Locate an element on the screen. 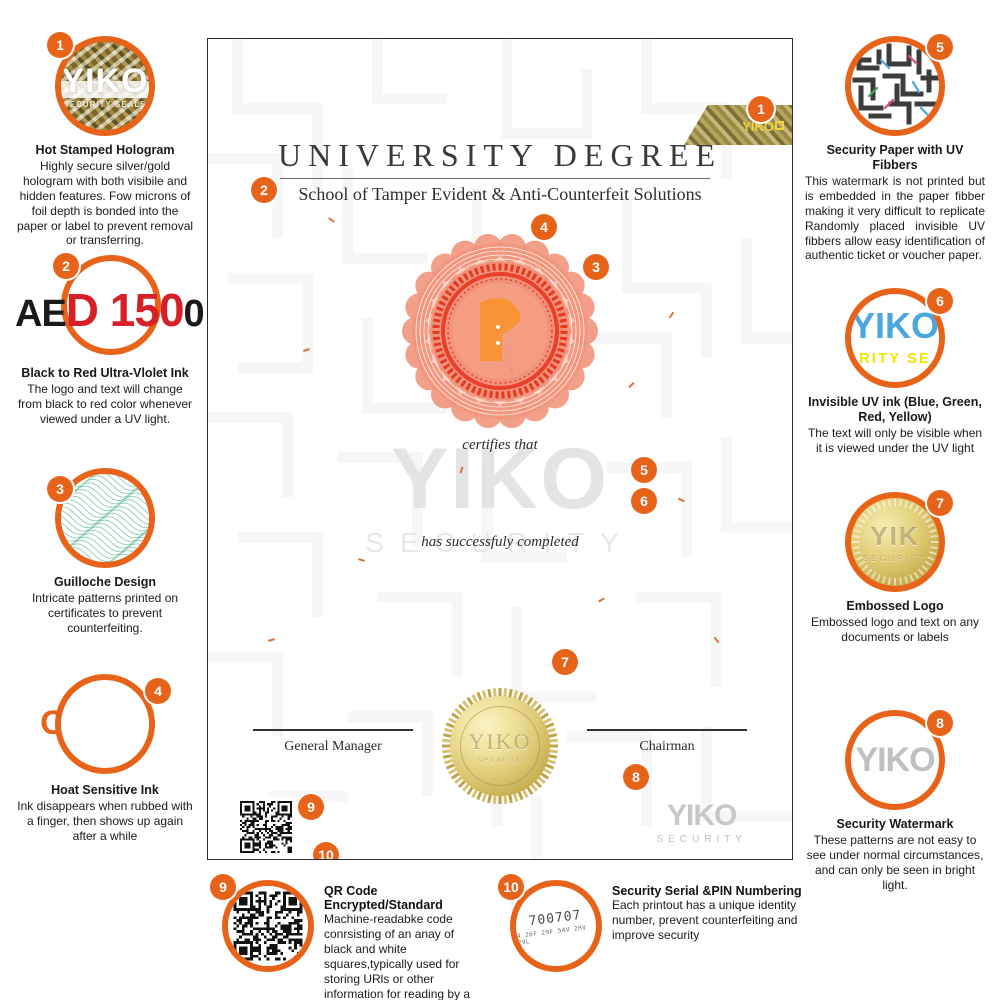 This screenshot has height=1000, width=1000. callout-10-badge: 10 is located at coordinates (511, 887).